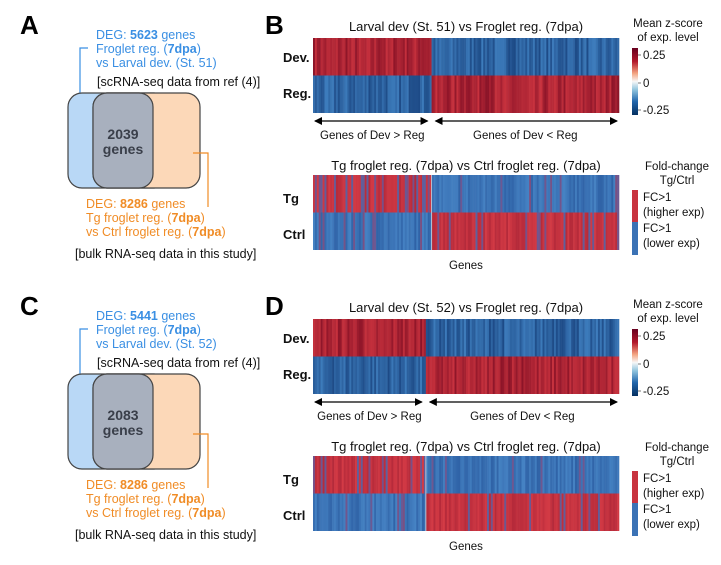  Describe the element at coordinates (466, 266) in the screenshot. I see `x-axis-label-genes: Genes` at that location.